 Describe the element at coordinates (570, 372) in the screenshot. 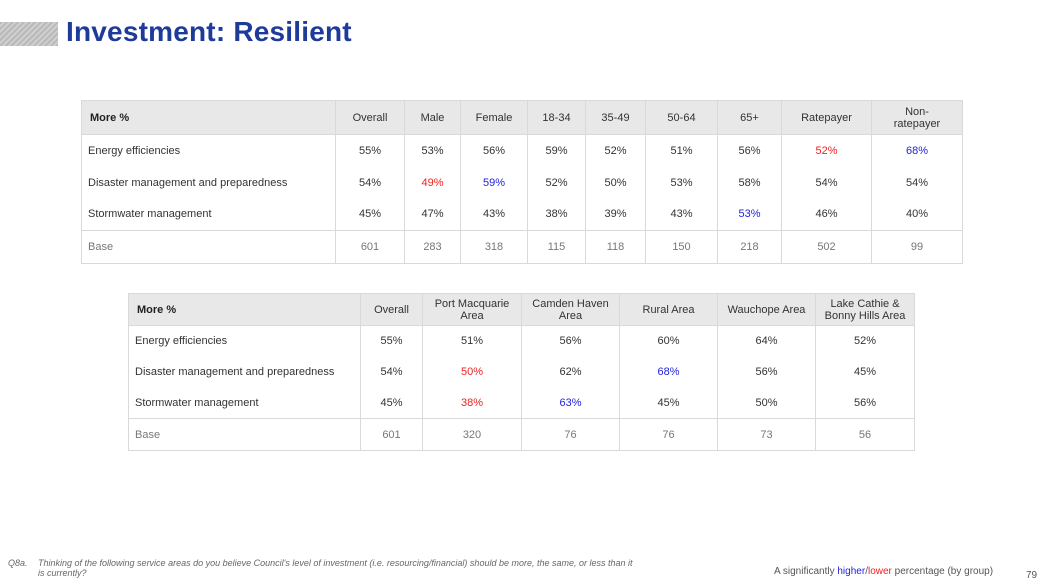

I see `table-cell: 62%` at that location.